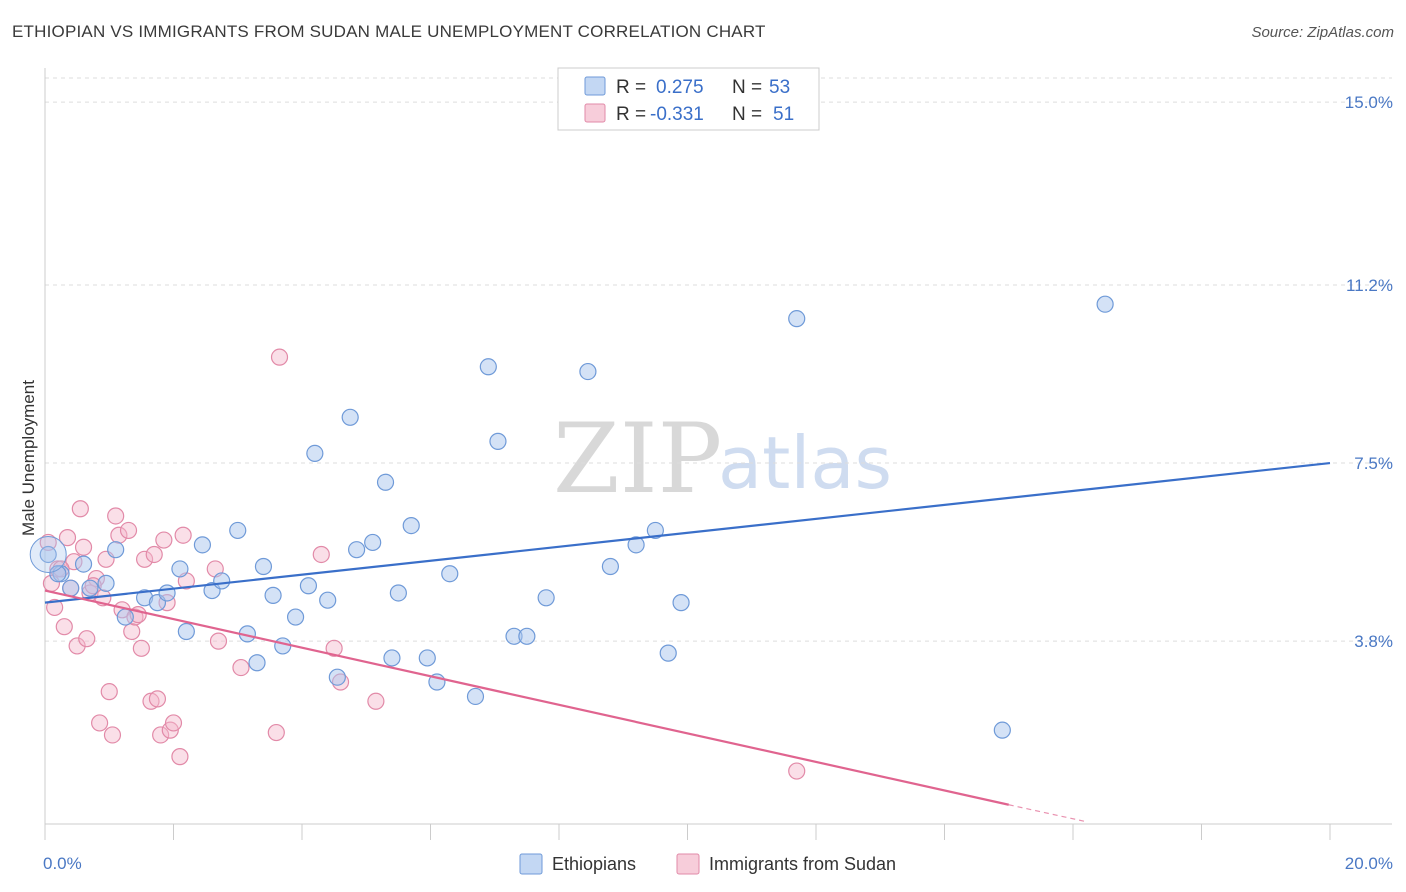 This screenshot has height=892, width=1406. What do you see at coordinates (1369, 285) in the screenshot?
I see `y-tick-label: 11.2%` at bounding box center [1369, 285].